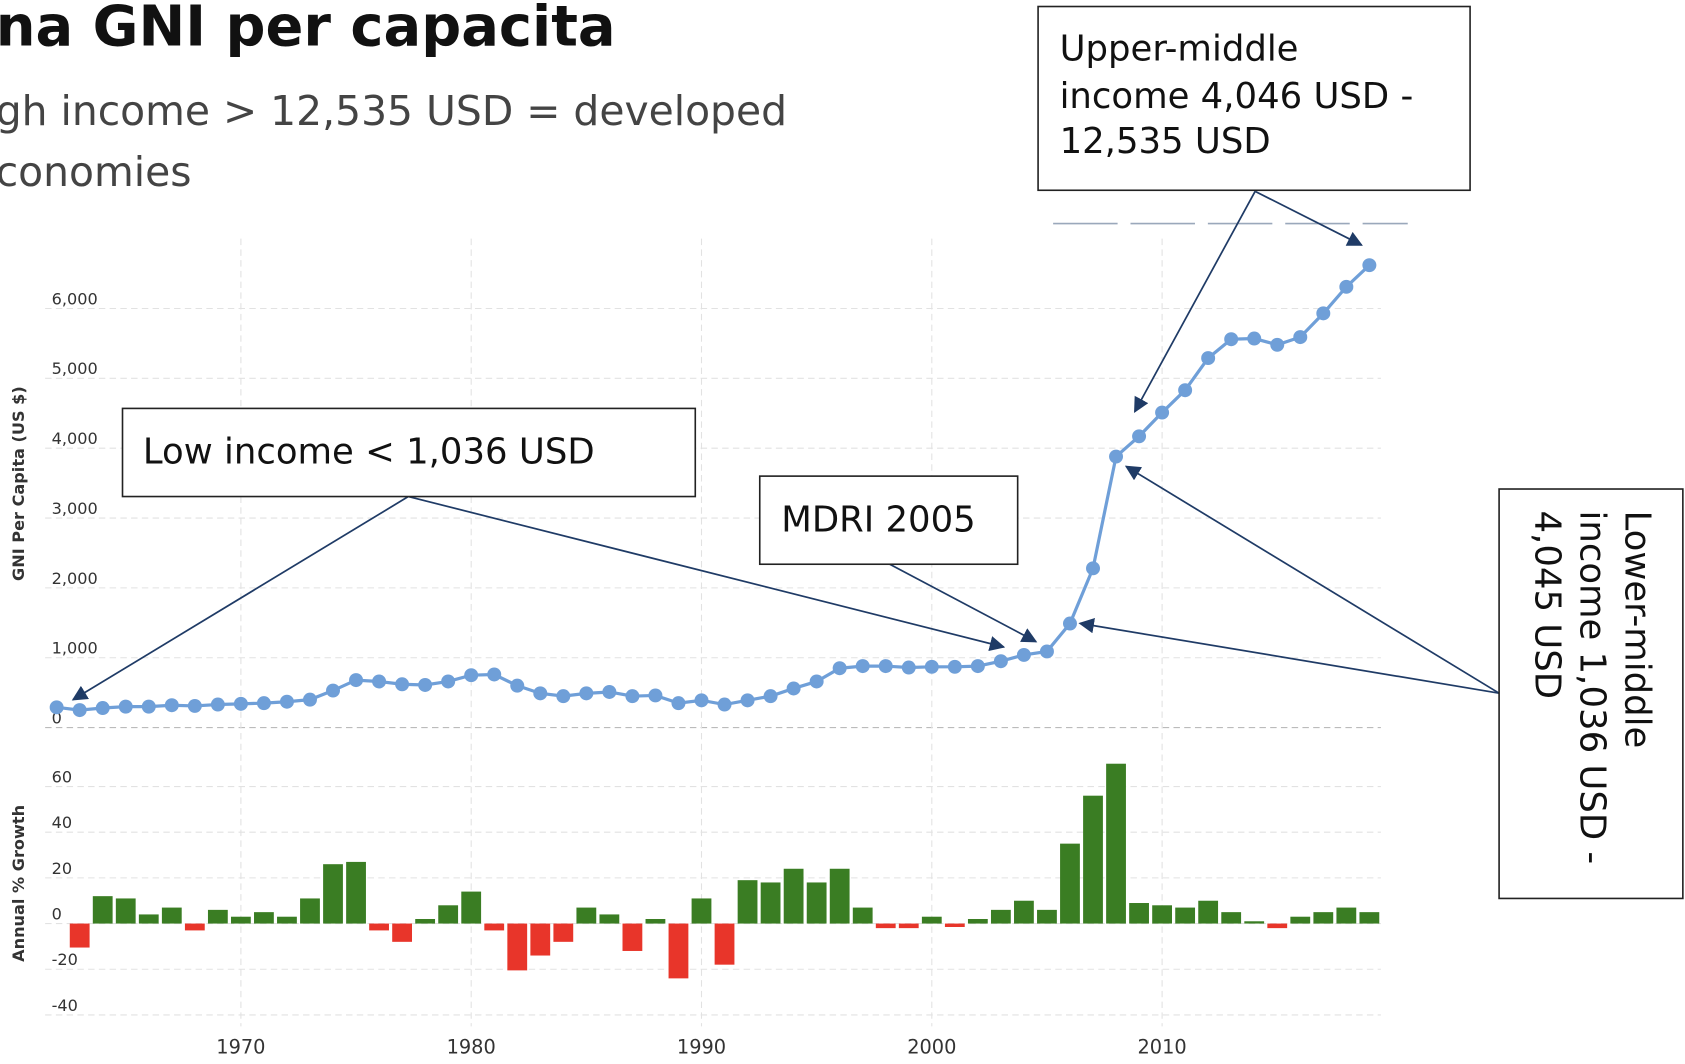  I want to click on annotation: 4,045 USD, so click(1546, 605).